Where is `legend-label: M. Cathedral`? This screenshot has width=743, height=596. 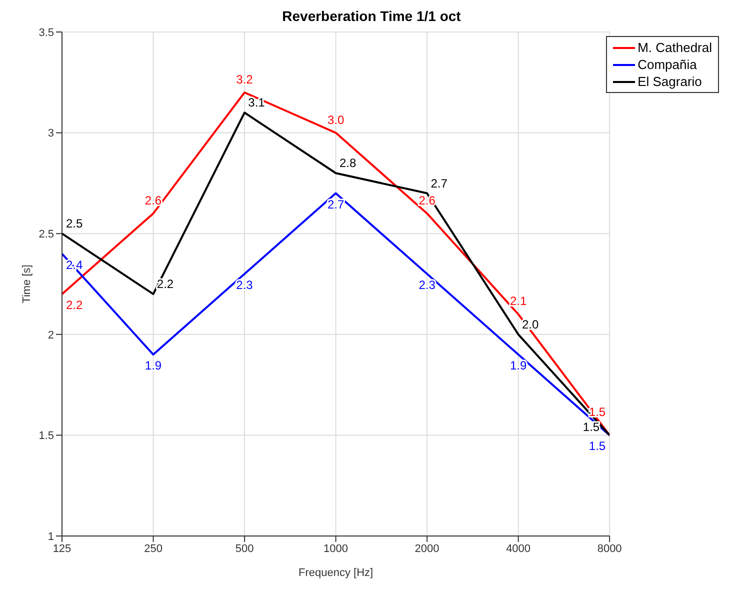 legend-label: M. Cathedral is located at coordinates (675, 47).